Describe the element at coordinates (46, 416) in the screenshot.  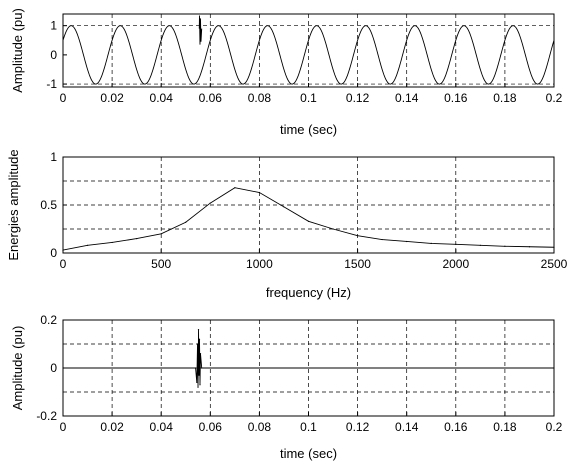
I see `y-tick-label: -0.2` at that location.